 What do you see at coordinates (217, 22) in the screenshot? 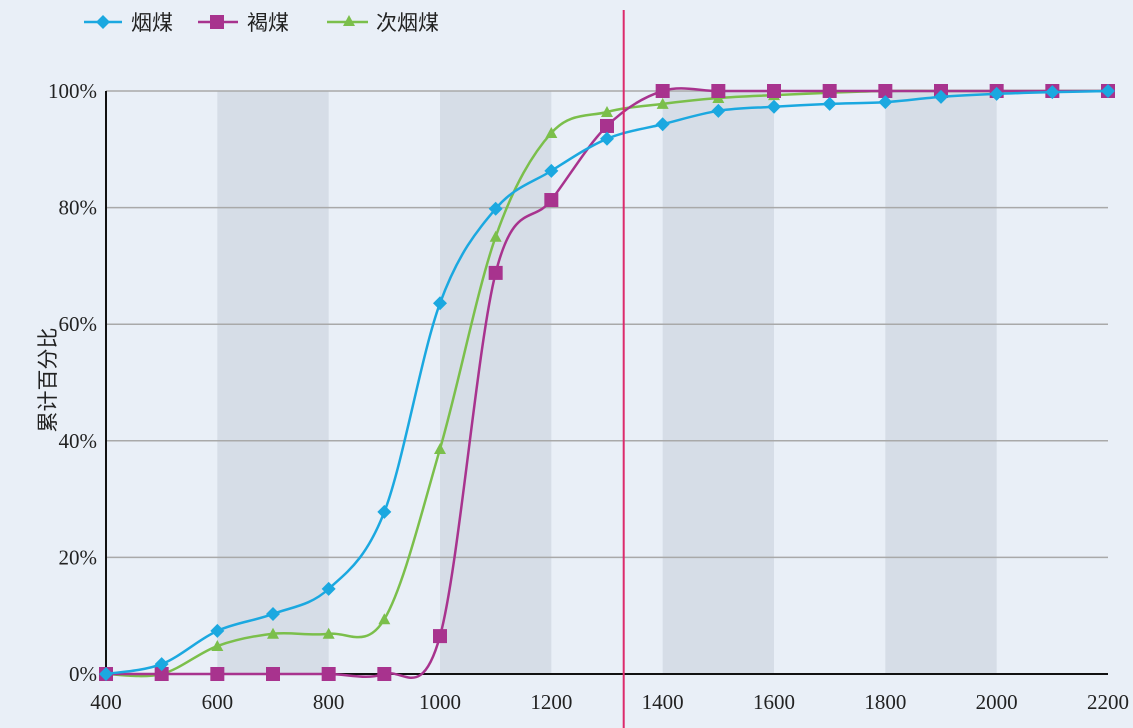
I see `legend-square-icon` at bounding box center [217, 22].